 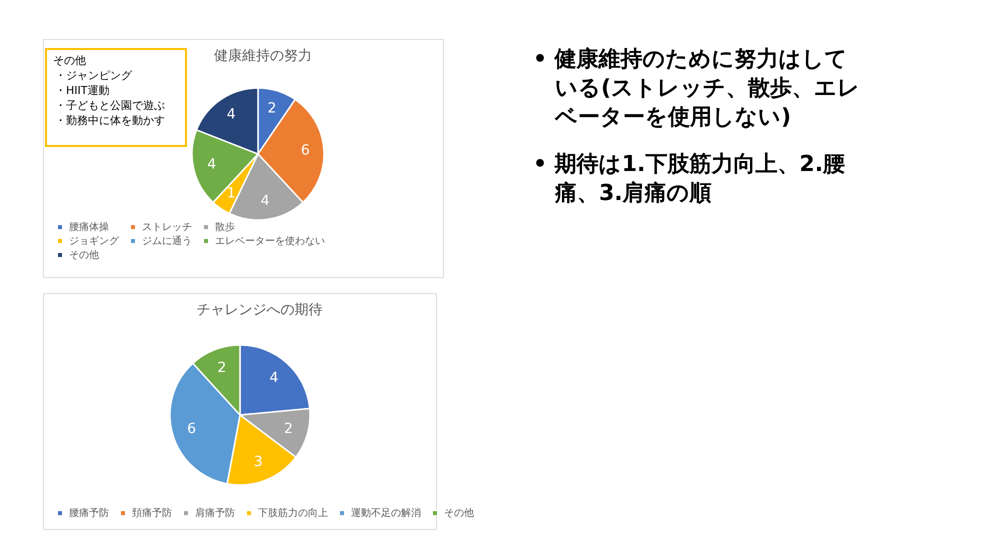 I want to click on text: ・勤務中に体を動かす, so click(x=110, y=120).